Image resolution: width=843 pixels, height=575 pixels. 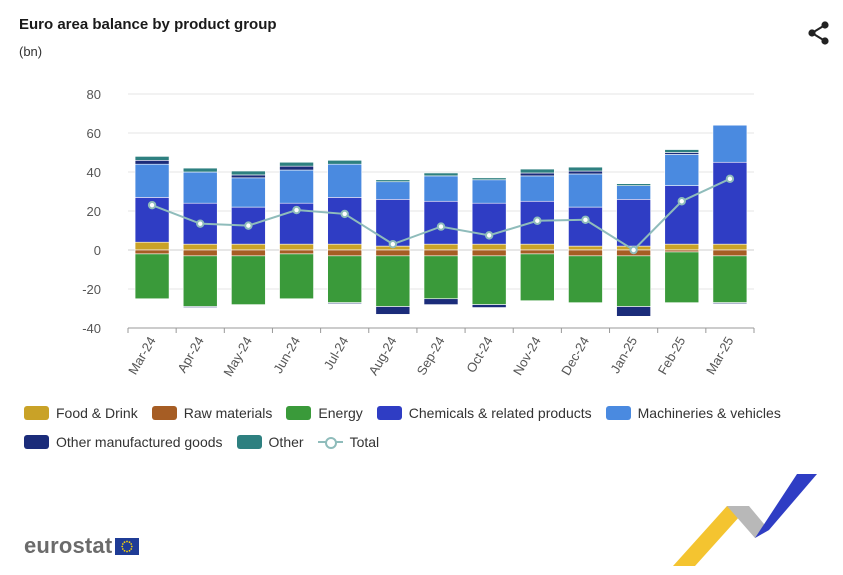 I want to click on legend-item-total: Total, so click(x=348, y=442).